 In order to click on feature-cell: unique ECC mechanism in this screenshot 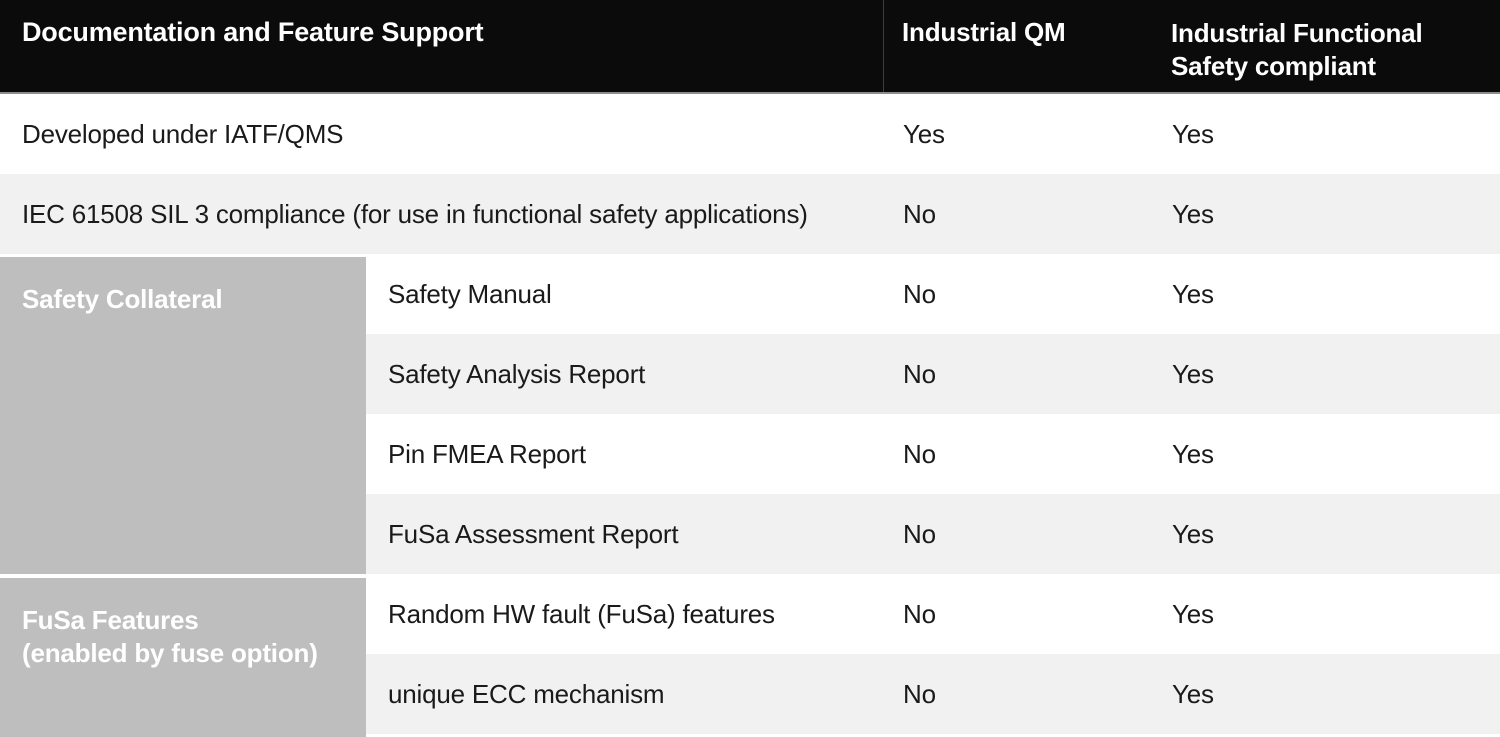, I will do `click(526, 693)`.